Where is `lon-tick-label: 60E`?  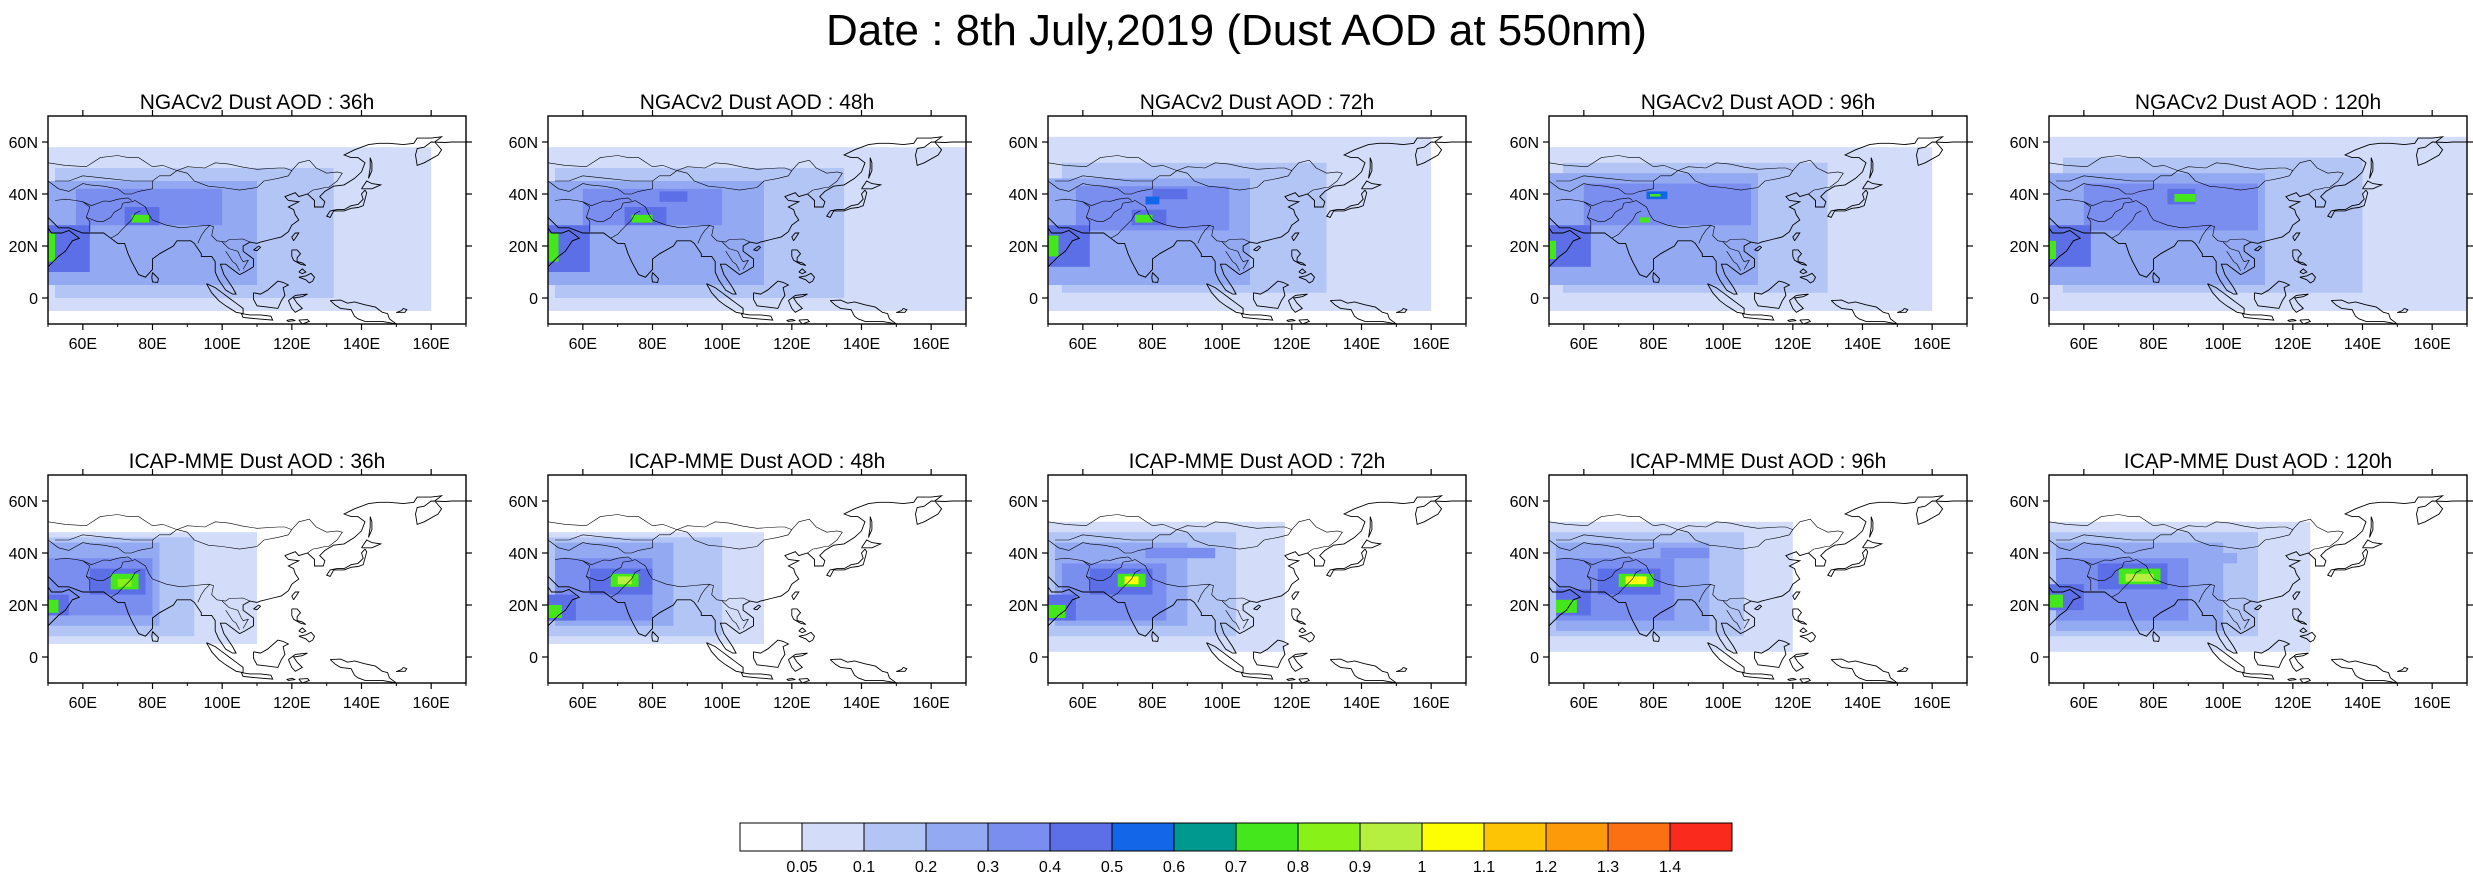
lon-tick-label: 60E is located at coordinates (583, 344).